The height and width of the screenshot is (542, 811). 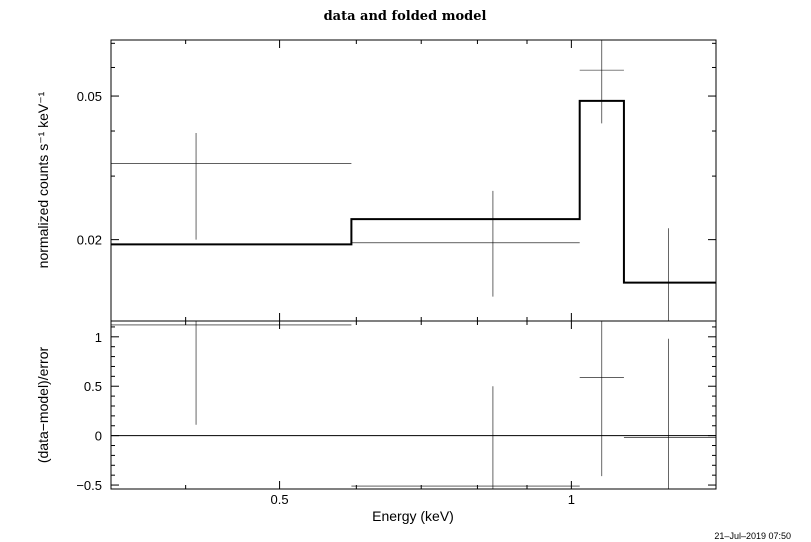 What do you see at coordinates (571, 499) in the screenshot?
I see `x-tick-label: 1` at bounding box center [571, 499].